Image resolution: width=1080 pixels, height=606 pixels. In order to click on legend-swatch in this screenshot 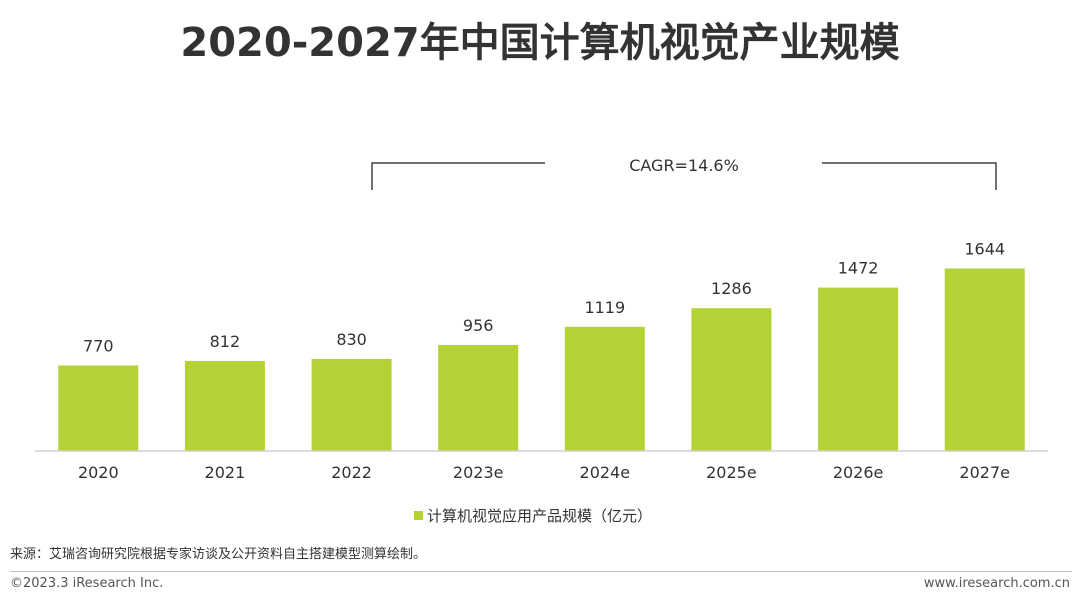, I will do `click(418, 515)`.